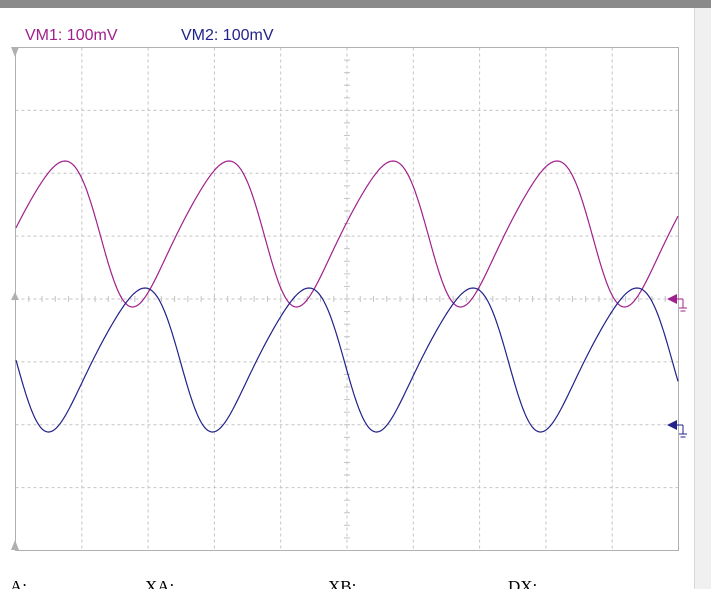 Image resolution: width=711 pixels, height=589 pixels. I want to click on readout-xb: XB:, so click(342, 583).